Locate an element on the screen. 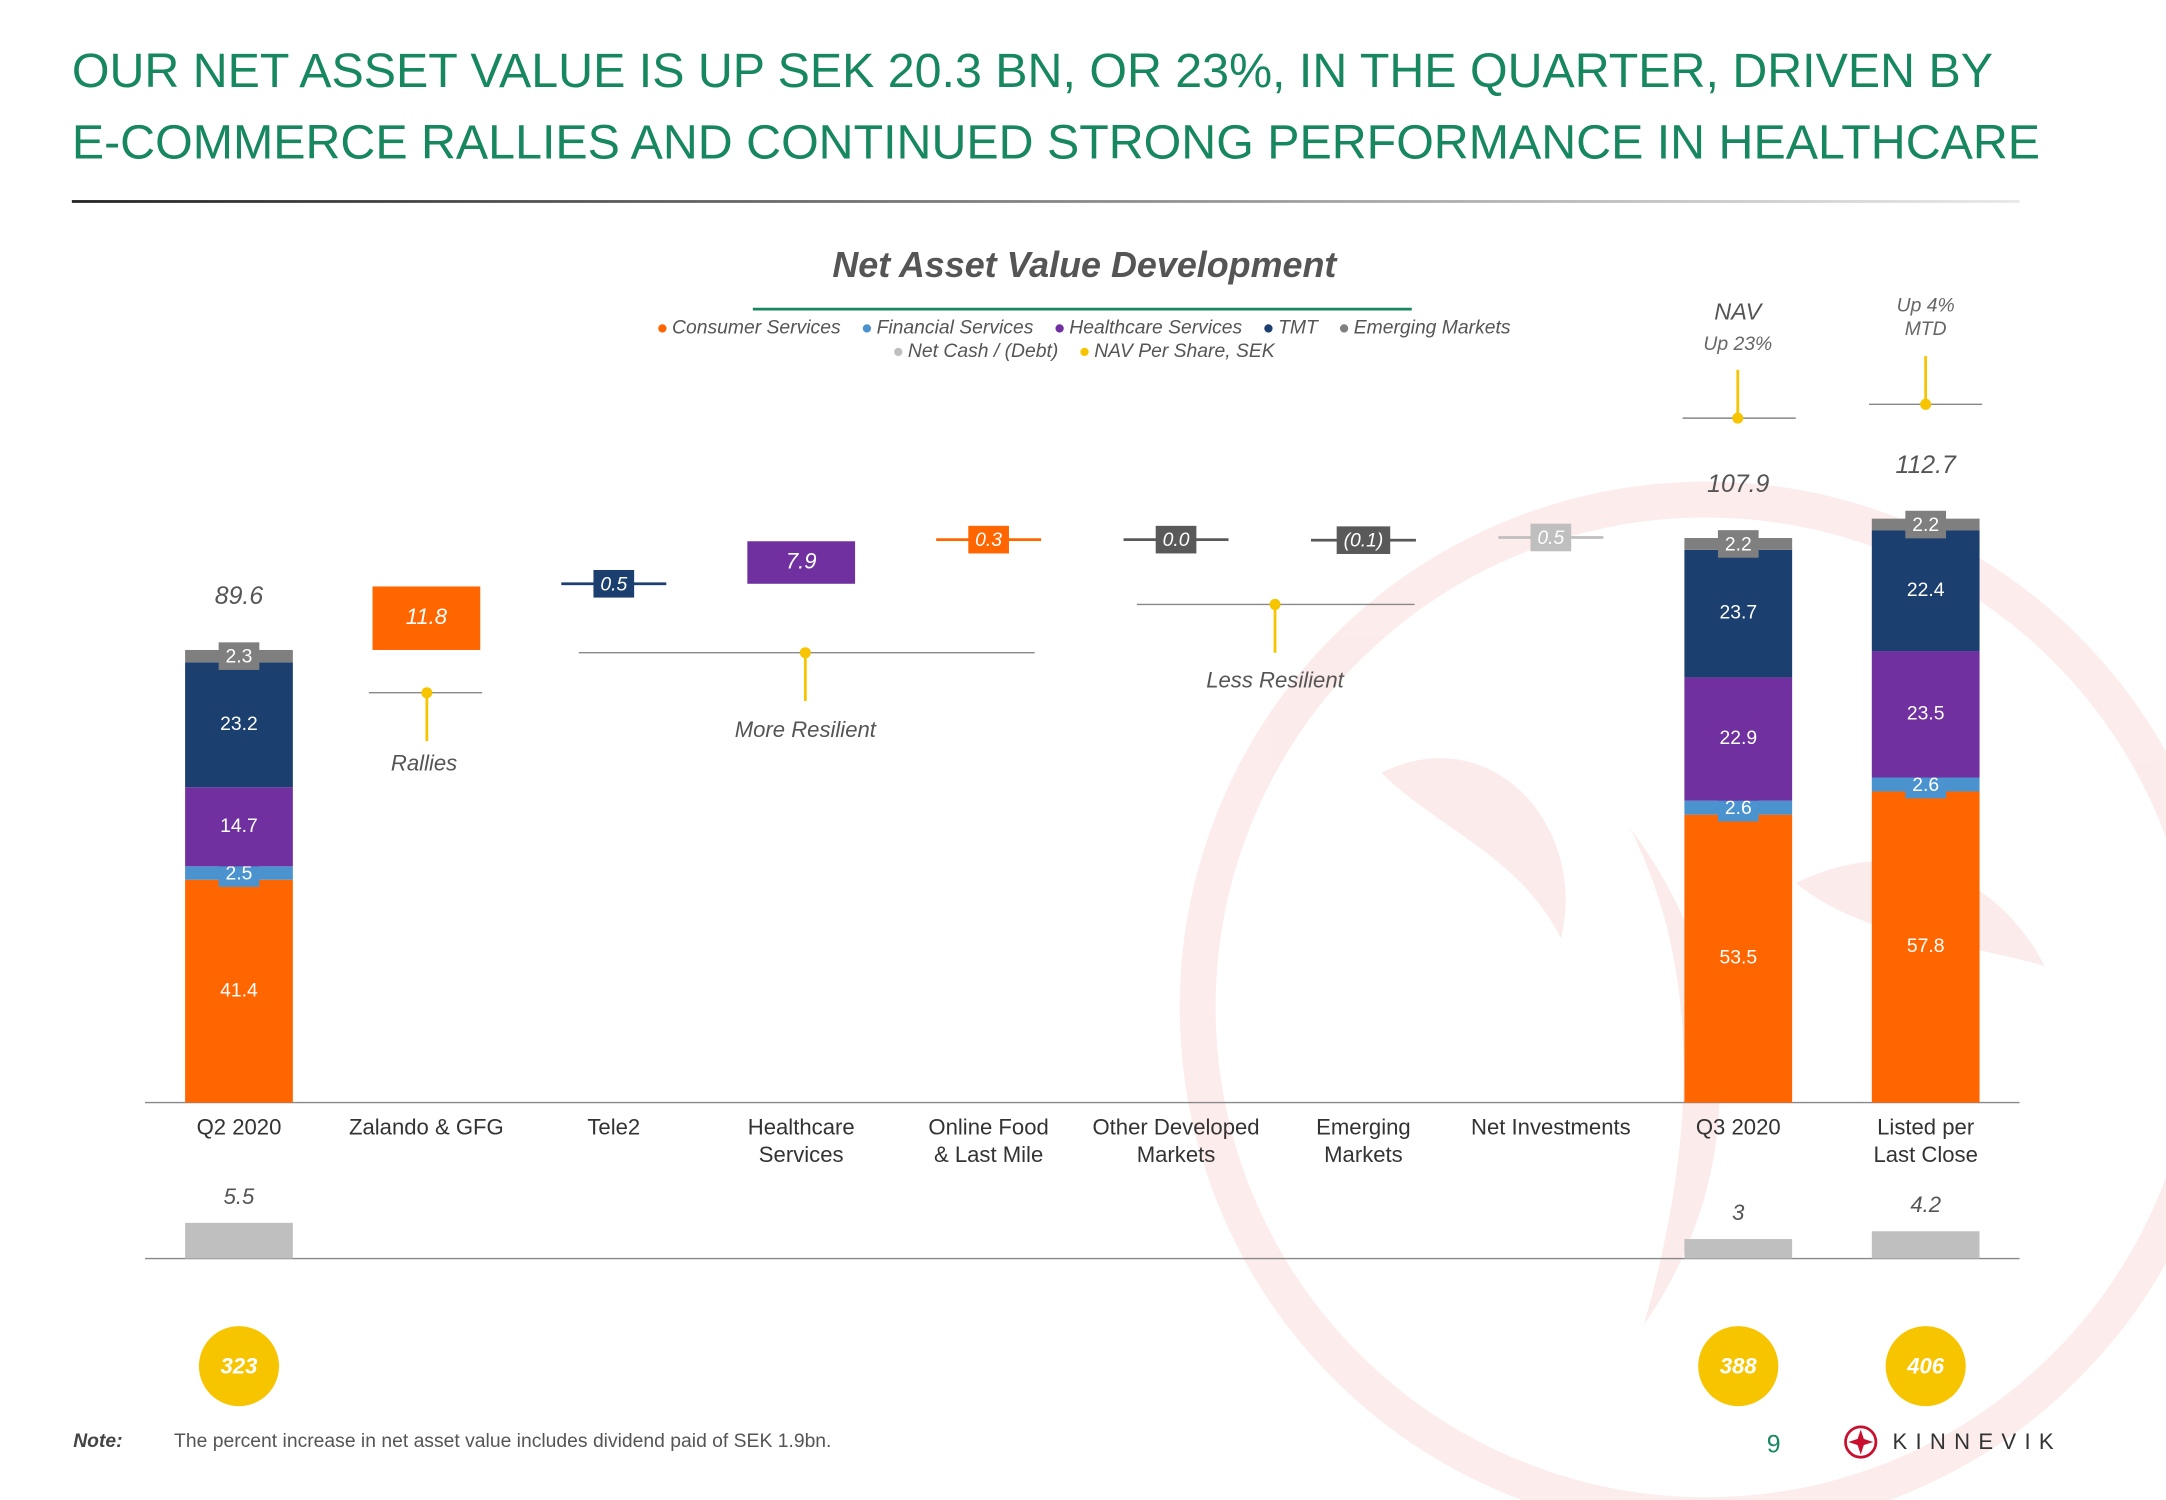  category-label: Tele2 is located at coordinates (614, 1128).